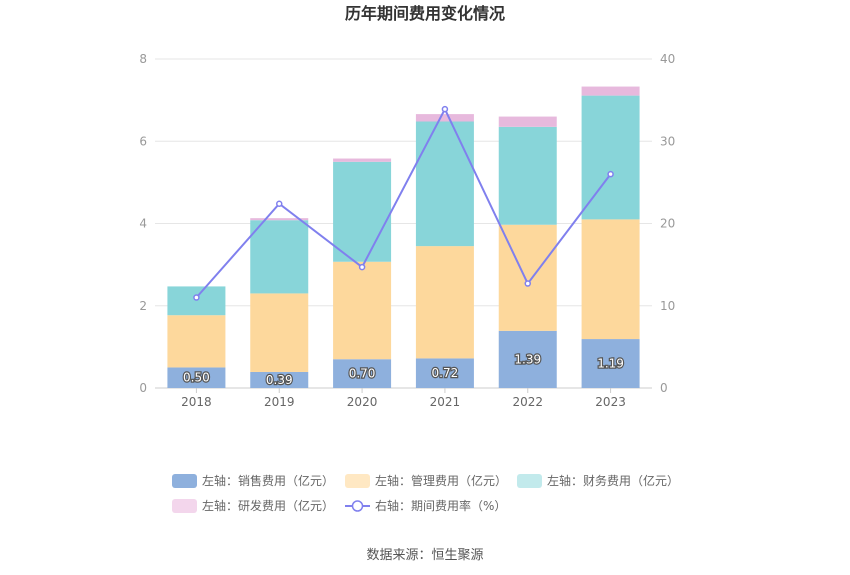 Image resolution: width=850 pixels, height=575 pixels. I want to click on legend-label: 左轴：销售费用（亿元）, so click(268, 480).